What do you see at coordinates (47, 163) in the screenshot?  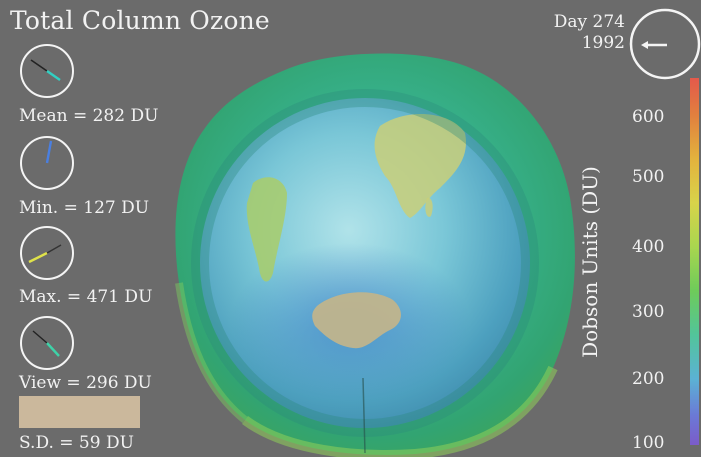 I see `min-dial-icon` at bounding box center [47, 163].